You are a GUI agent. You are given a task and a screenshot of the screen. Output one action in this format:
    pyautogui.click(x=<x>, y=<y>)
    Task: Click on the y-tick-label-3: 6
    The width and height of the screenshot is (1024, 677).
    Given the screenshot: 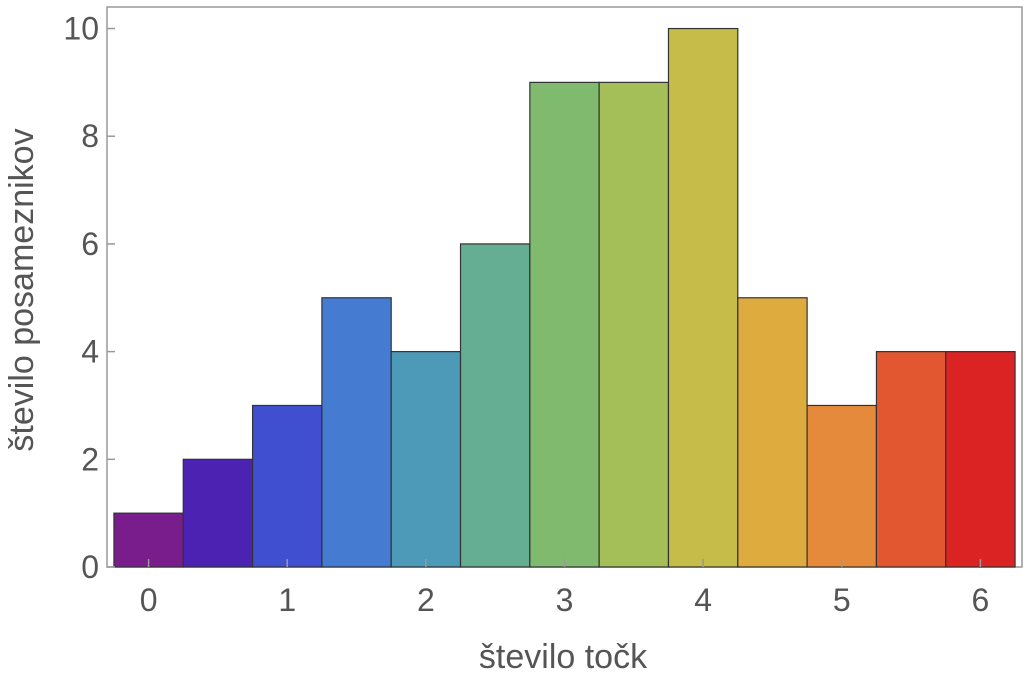 What is the action you would take?
    pyautogui.click(x=90, y=244)
    